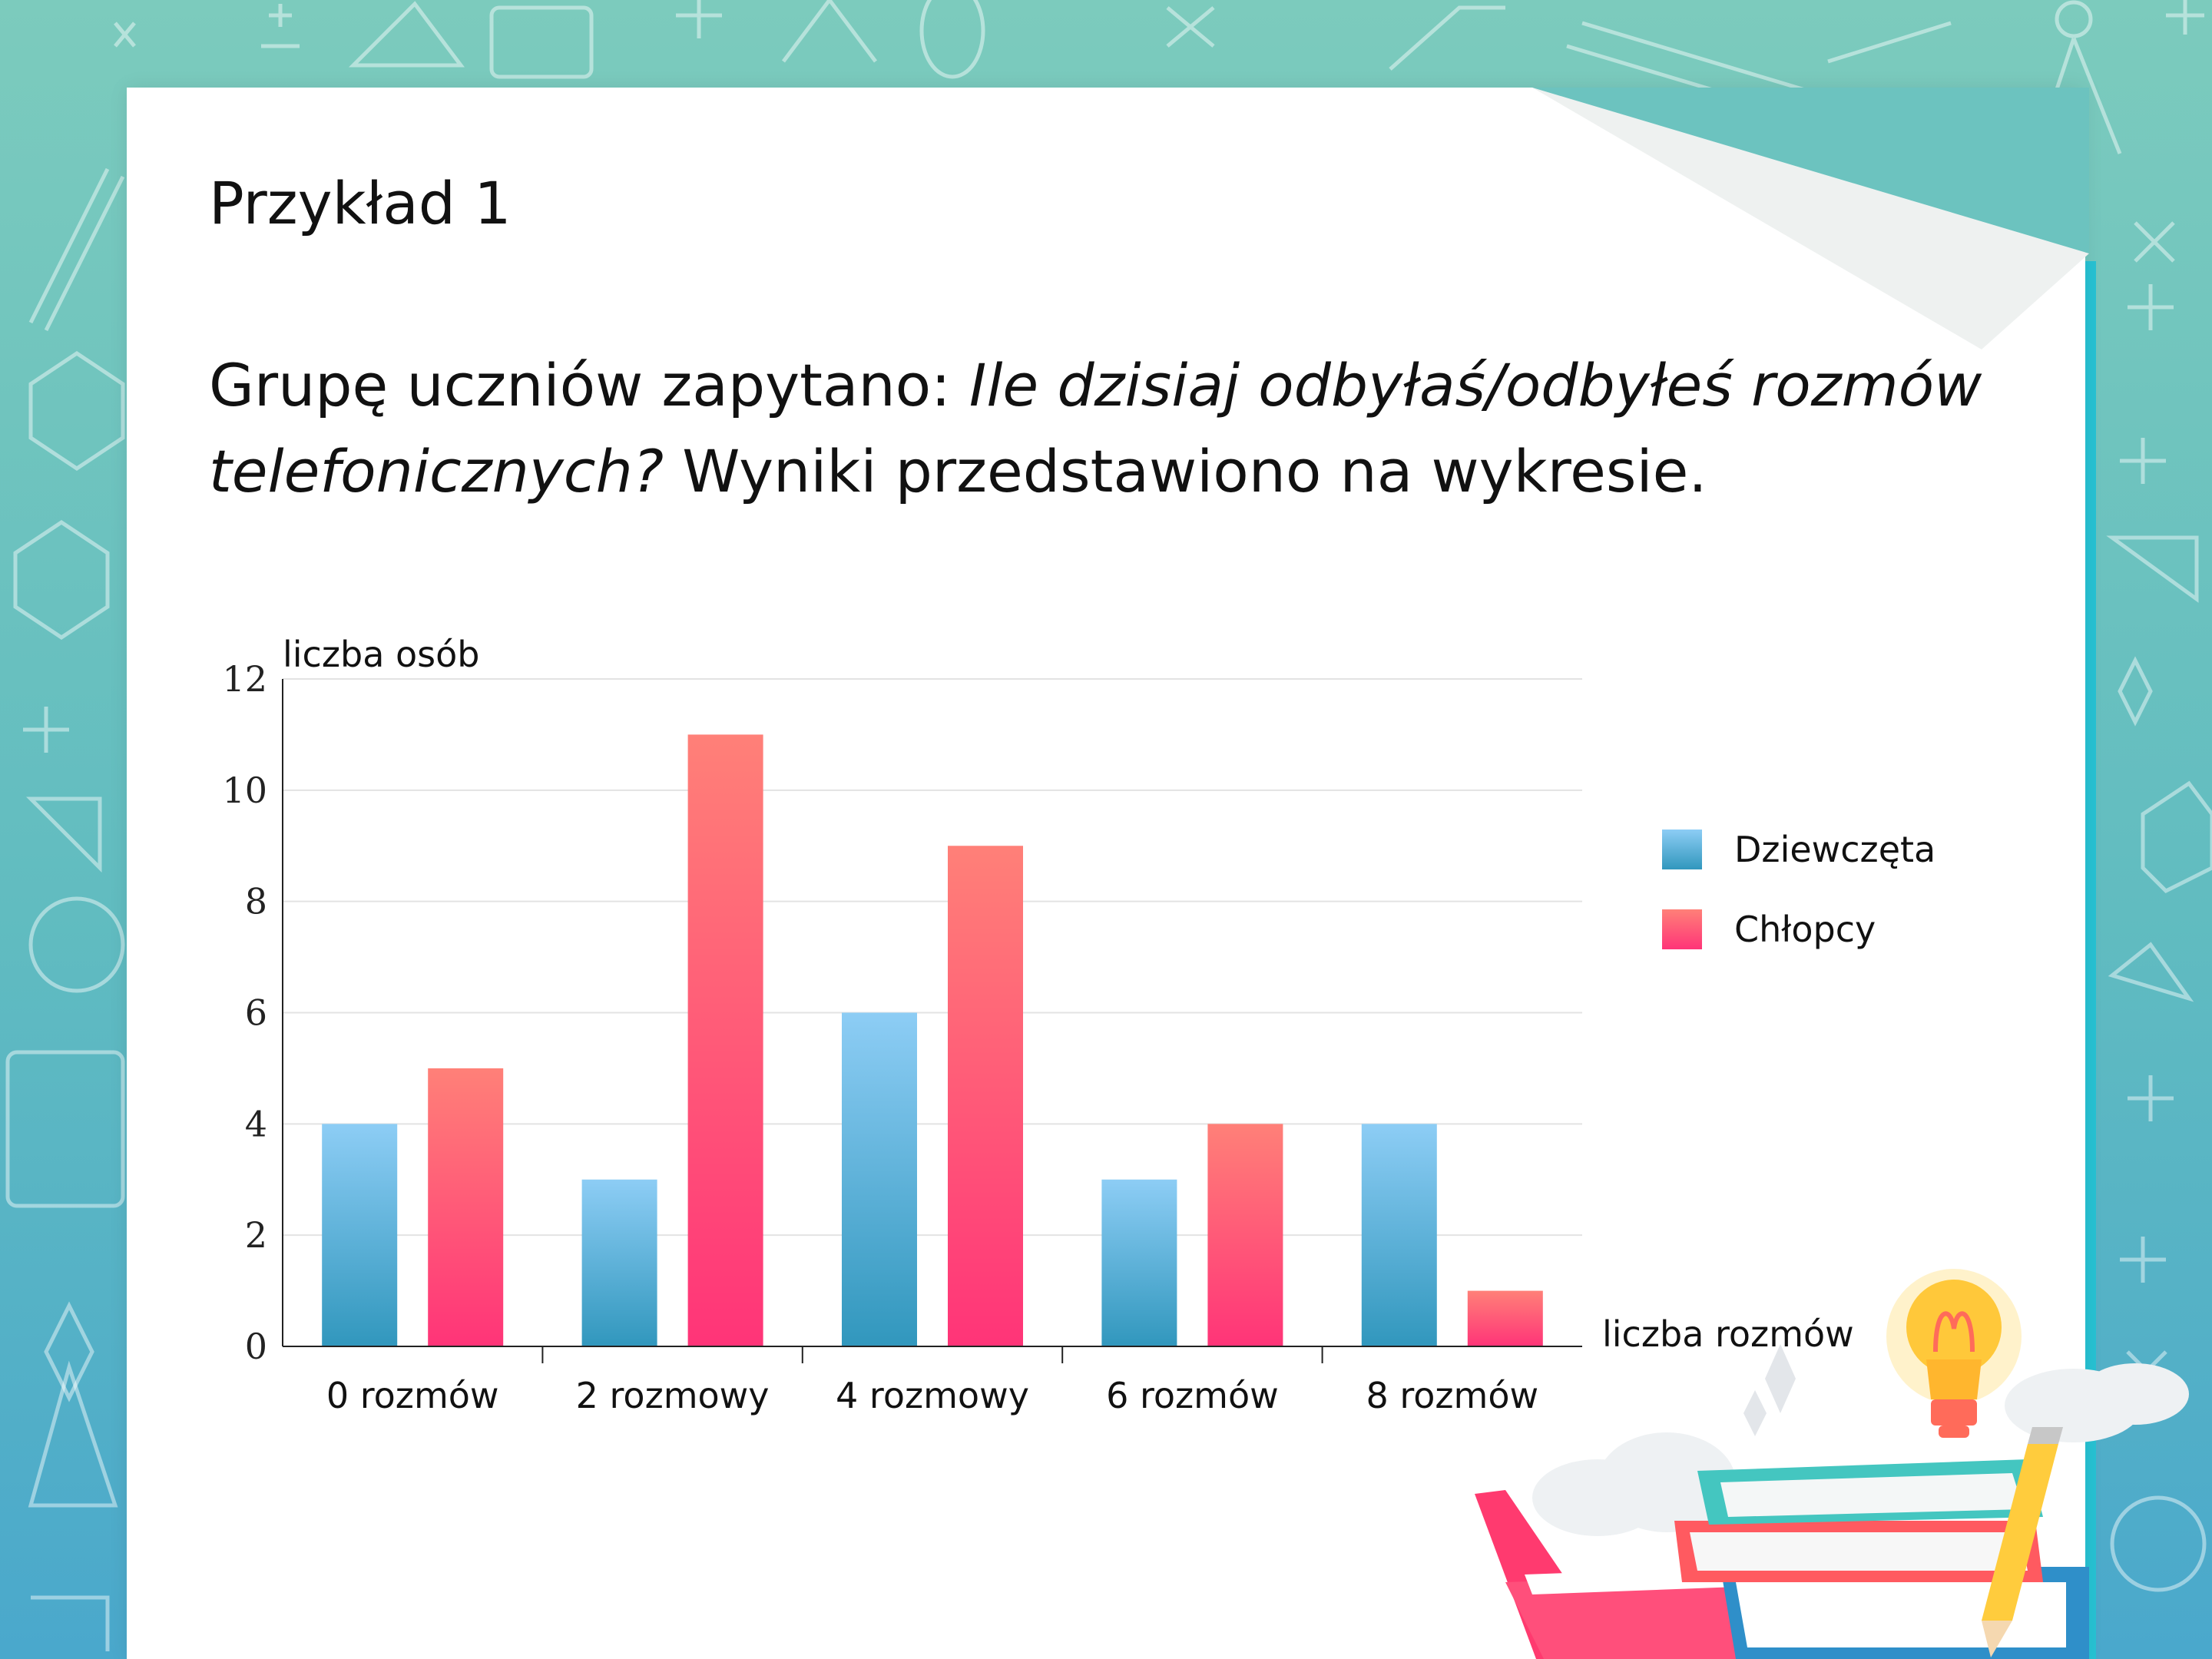 This screenshot has width=2212, height=1659. Describe the element at coordinates (1860, 1449) in the screenshot. I see `clouds` at that location.